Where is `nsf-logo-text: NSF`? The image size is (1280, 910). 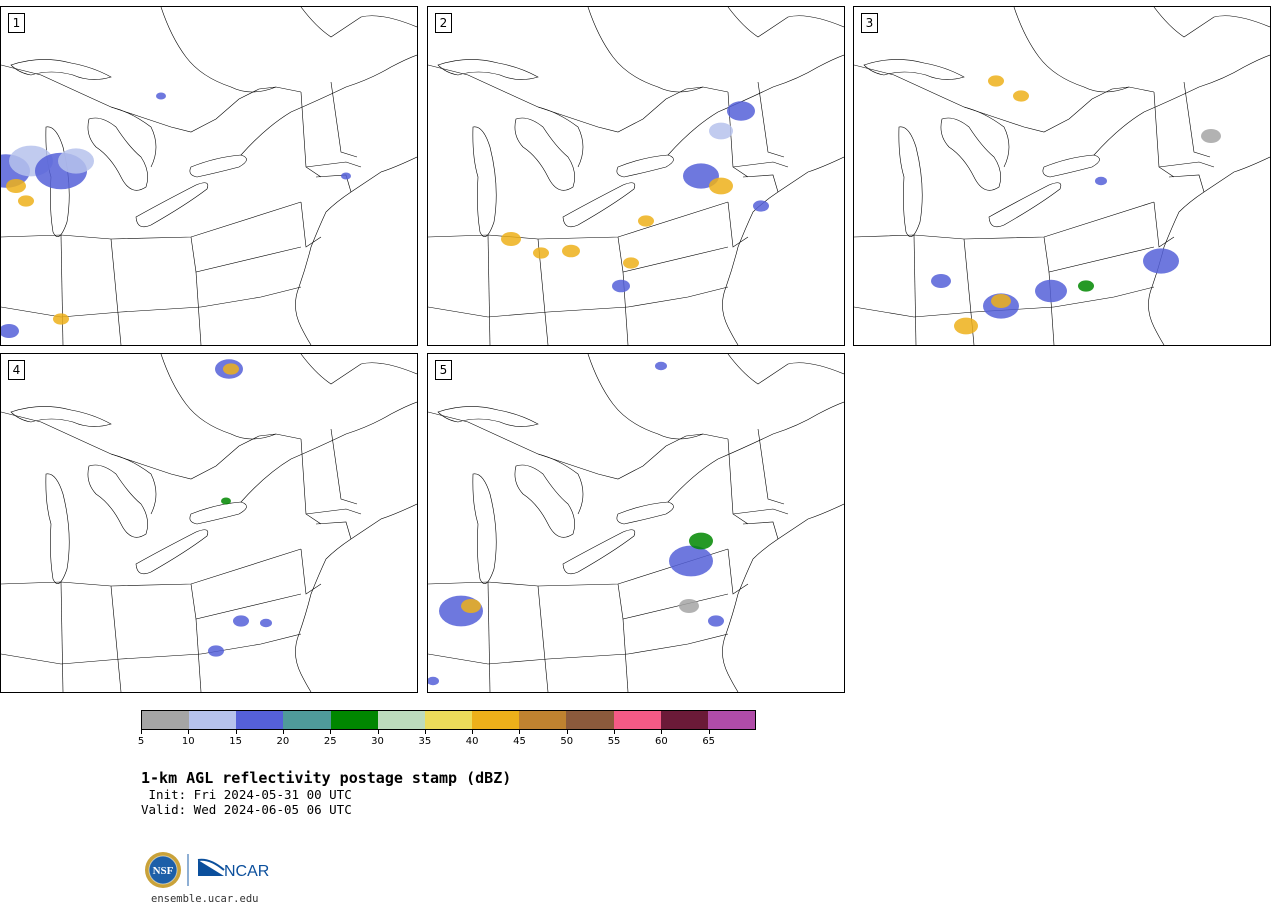 nsf-logo-text: NSF is located at coordinates (163, 871).